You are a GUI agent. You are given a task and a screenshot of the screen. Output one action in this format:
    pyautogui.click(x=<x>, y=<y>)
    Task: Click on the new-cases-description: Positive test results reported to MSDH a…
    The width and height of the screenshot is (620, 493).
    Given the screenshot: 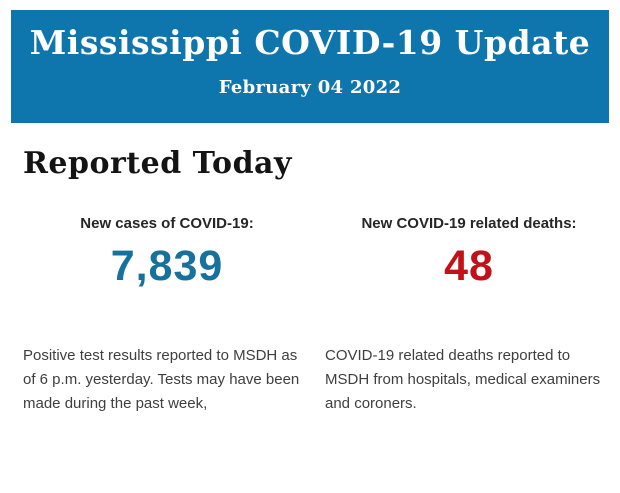 What is the action you would take?
    pyautogui.click(x=161, y=379)
    